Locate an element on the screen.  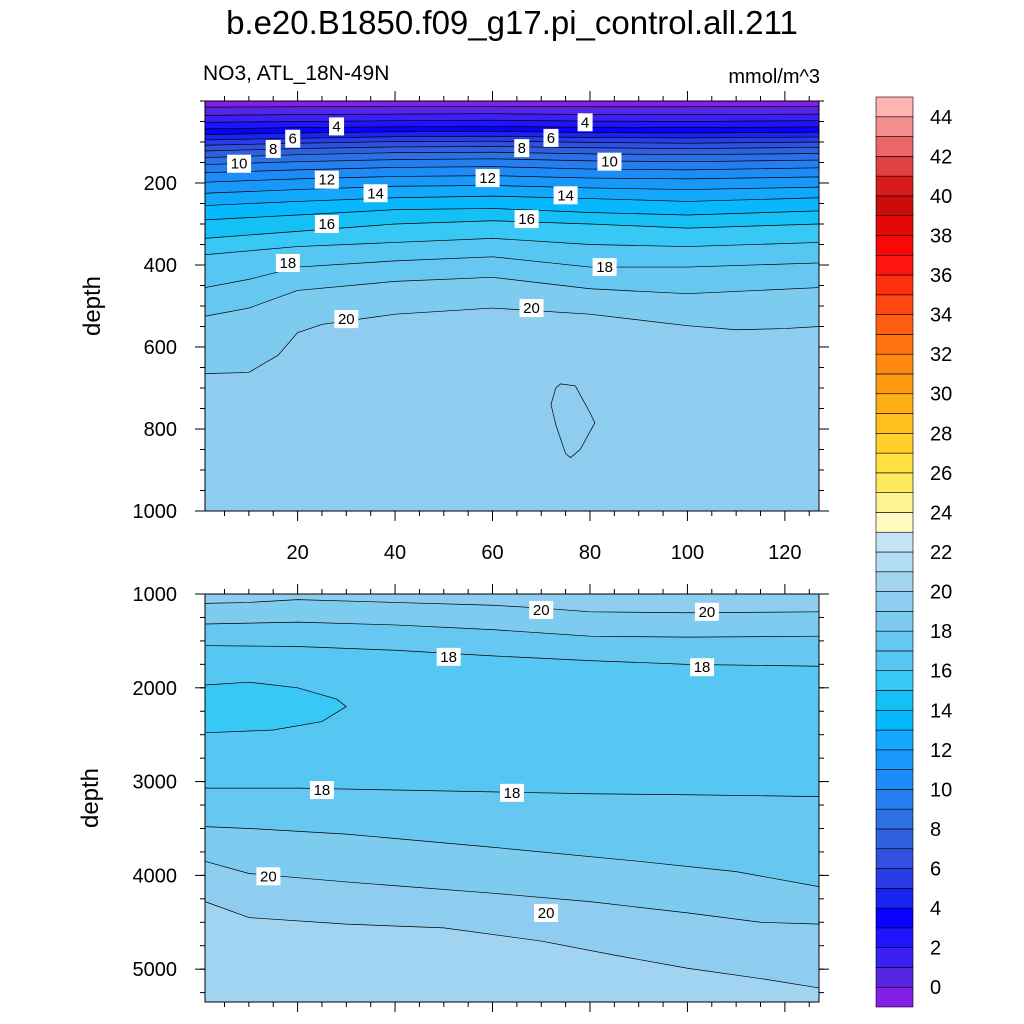
closed-contour is located at coordinates (275, 707).